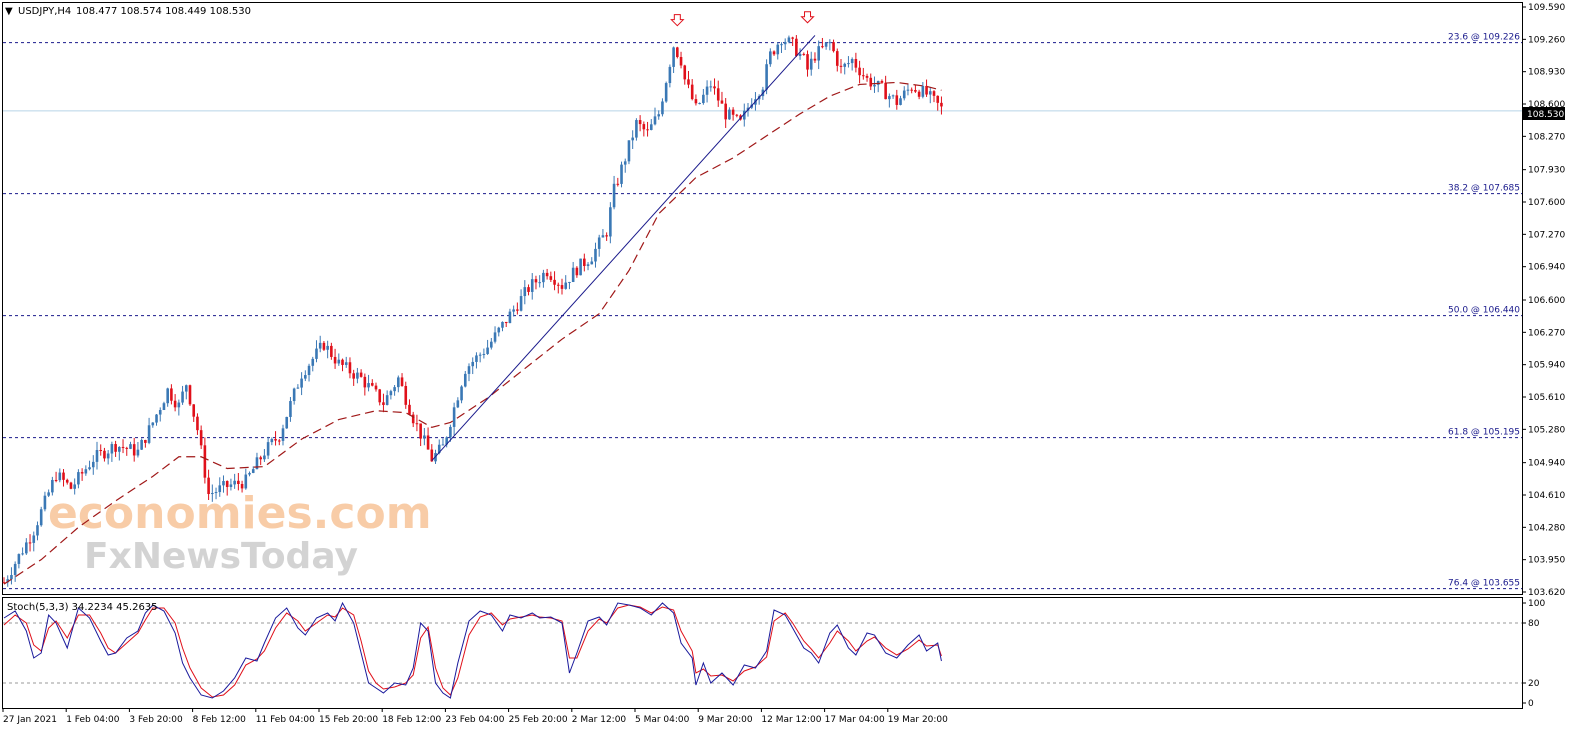  I want to click on collapse-arrow-icon: ▼, so click(9, 11).